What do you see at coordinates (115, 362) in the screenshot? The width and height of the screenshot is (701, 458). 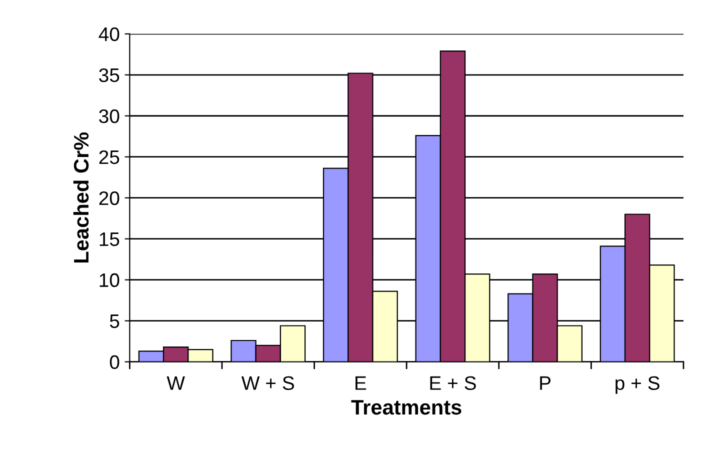 I see `y-tick-label: 0` at bounding box center [115, 362].